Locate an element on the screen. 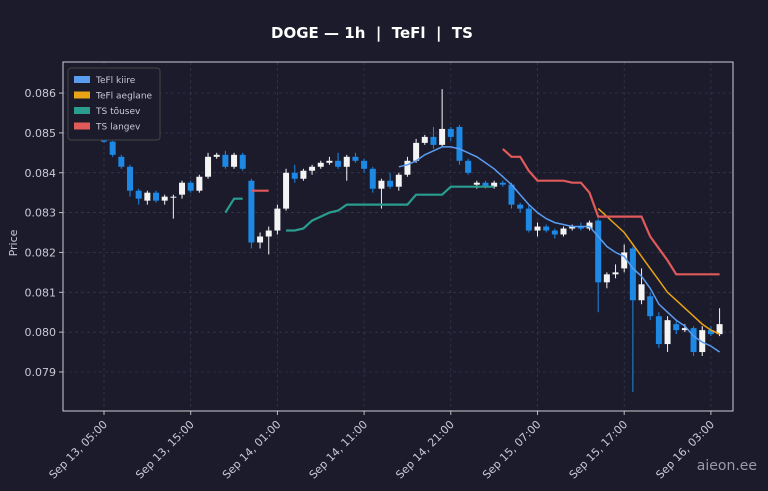 The height and width of the screenshot is (491, 768). legend: TeFl kiire TeFl aeglane TS tõusev TS langev is located at coordinates (114, 104).